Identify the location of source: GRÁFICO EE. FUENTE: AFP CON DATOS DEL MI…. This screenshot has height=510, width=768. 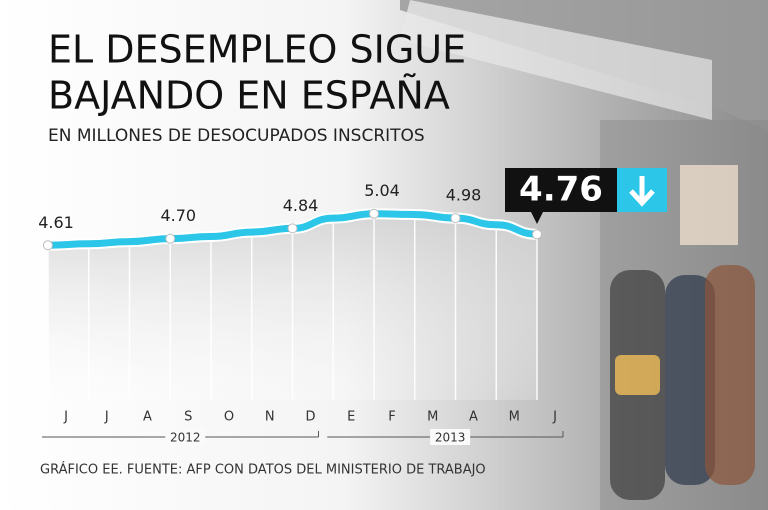
(263, 470).